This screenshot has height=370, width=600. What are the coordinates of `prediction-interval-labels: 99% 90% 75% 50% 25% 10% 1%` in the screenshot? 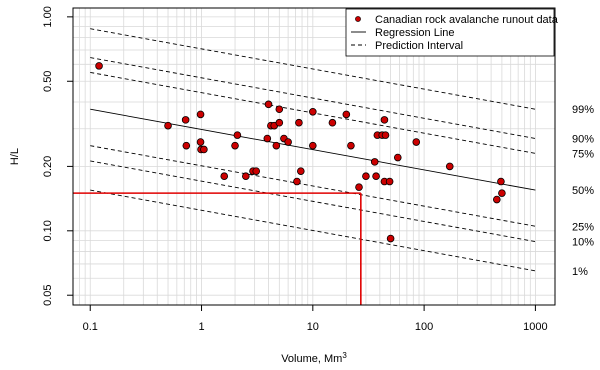 It's located at (583, 191).